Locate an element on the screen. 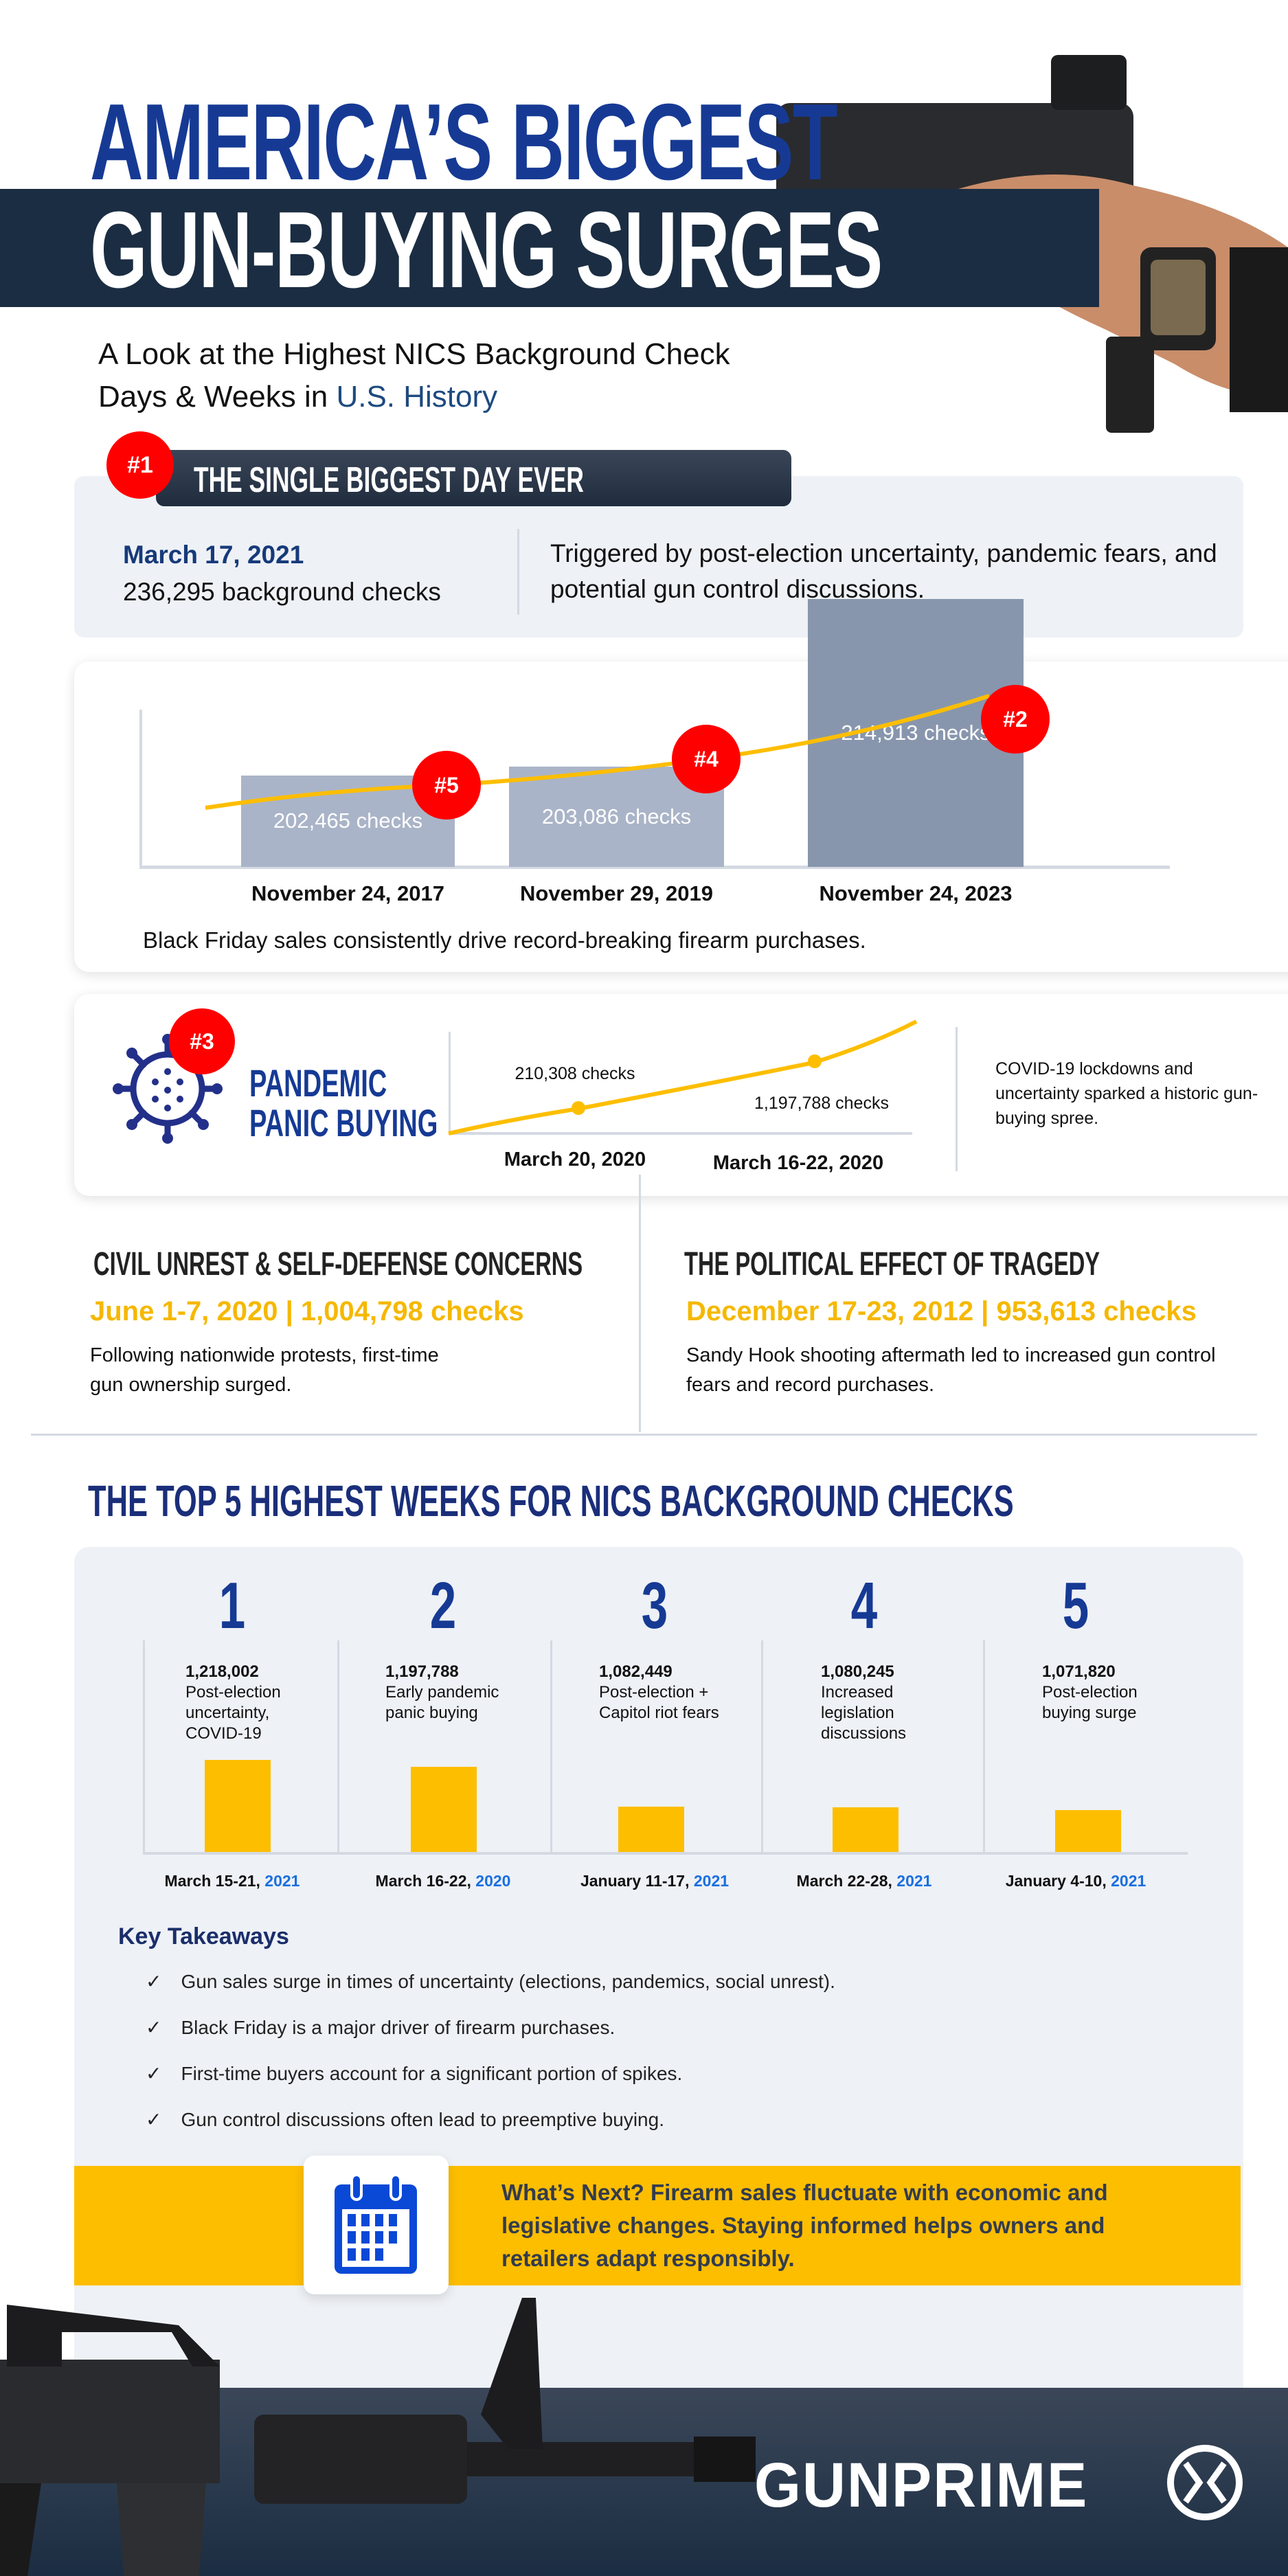 The image size is (1288, 2576). week-date: January 4-10, 2021 is located at coordinates (1075, 1881).